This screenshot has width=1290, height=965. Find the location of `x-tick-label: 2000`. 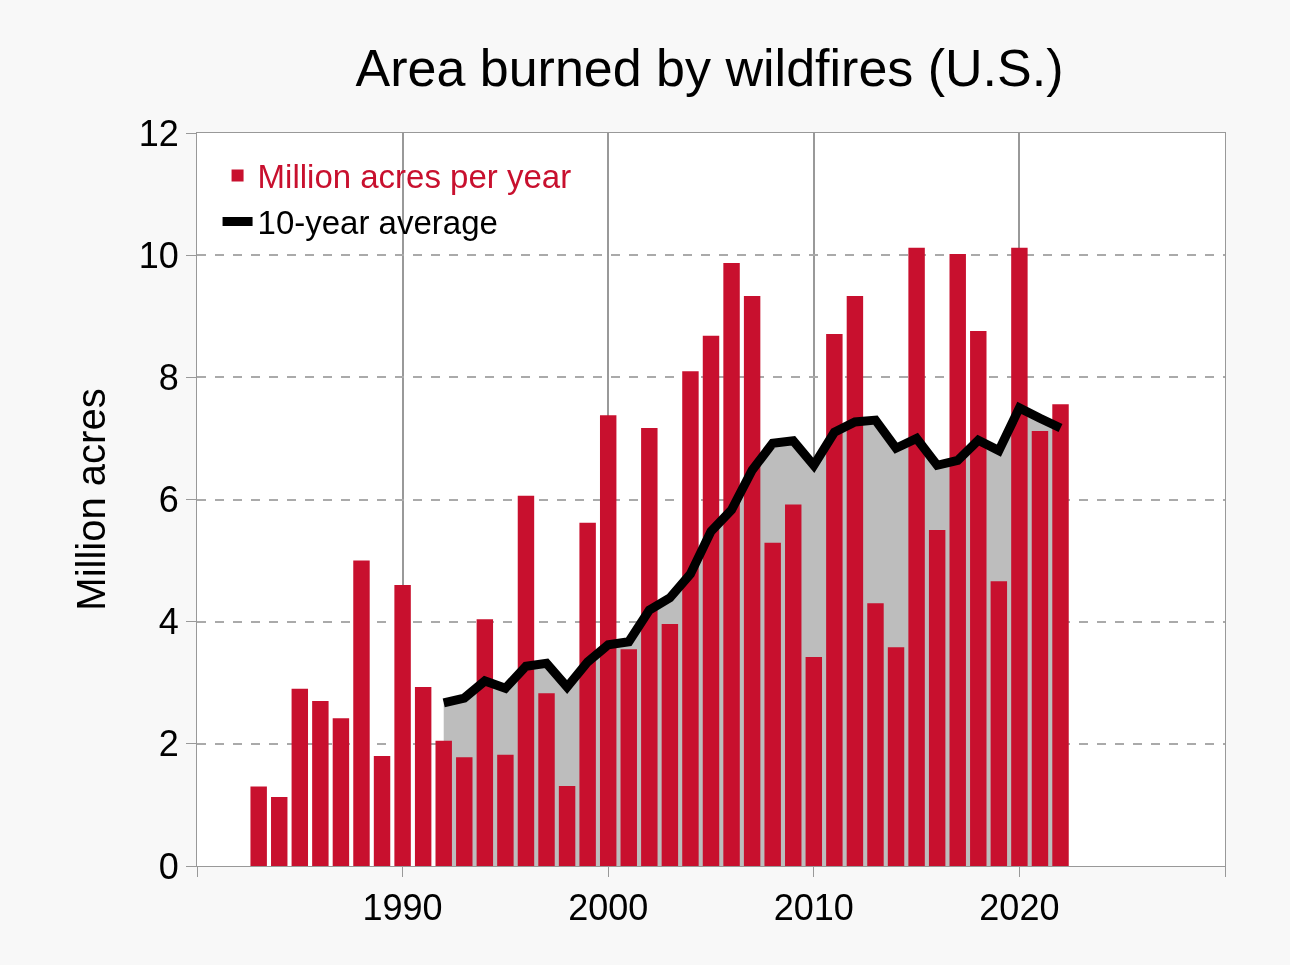

x-tick-label: 2000 is located at coordinates (608, 908).